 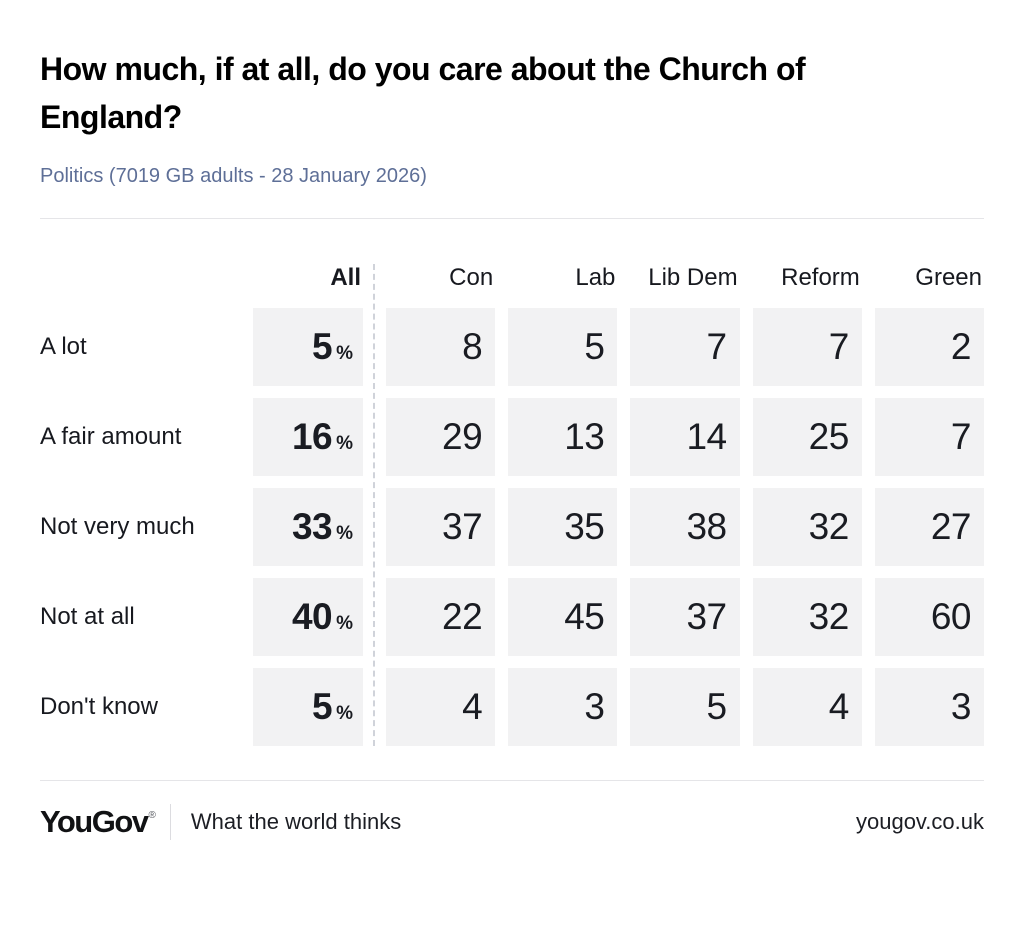 What do you see at coordinates (441, 437) in the screenshot?
I see `value-cell: 29` at bounding box center [441, 437].